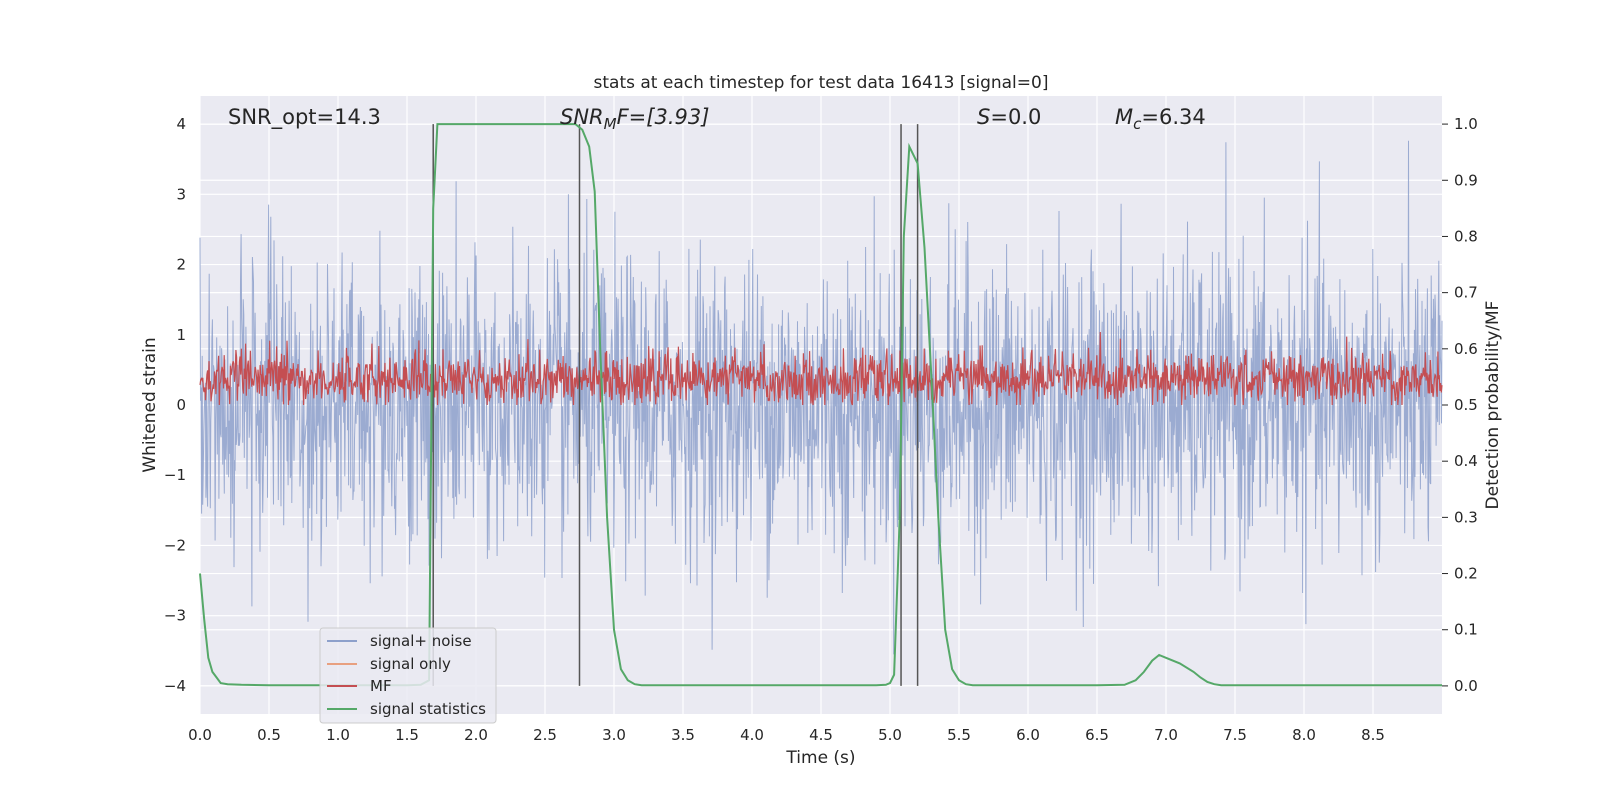  What do you see at coordinates (1173, 117) in the screenshot?
I see `mc-rest: =6.34` at bounding box center [1173, 117].